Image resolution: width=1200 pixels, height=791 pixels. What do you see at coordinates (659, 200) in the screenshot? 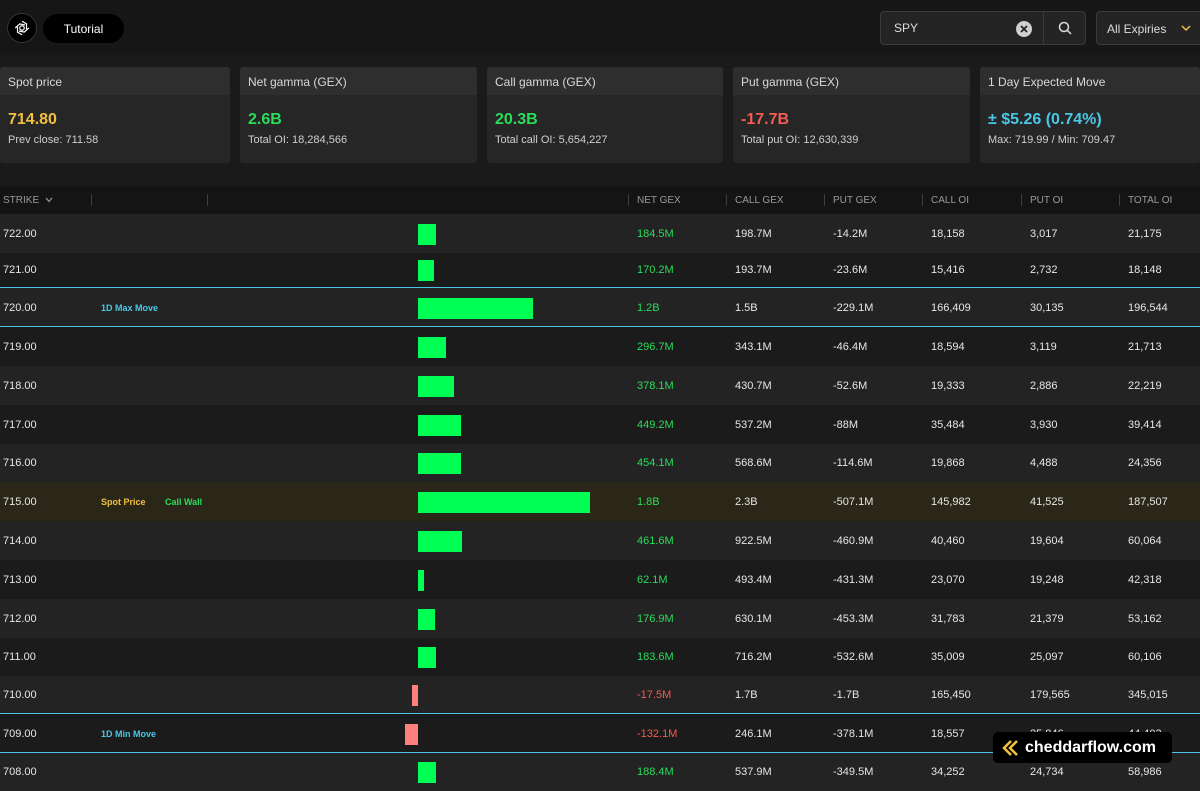
I see `net-gex-column-header: NET GEX` at bounding box center [659, 200].